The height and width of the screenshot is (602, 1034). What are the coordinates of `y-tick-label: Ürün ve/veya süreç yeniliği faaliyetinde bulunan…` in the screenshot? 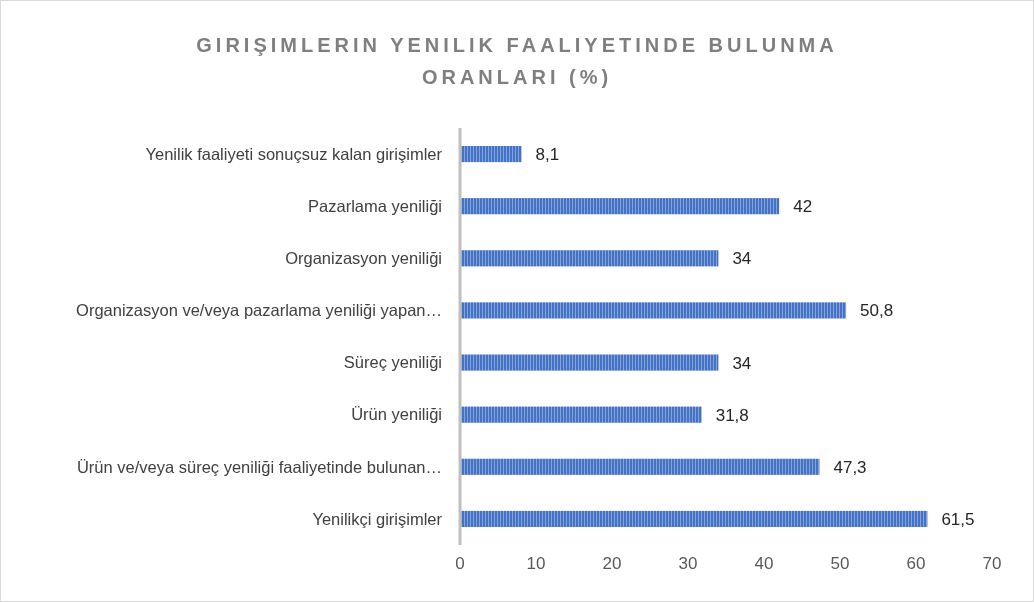 It's located at (259, 466).